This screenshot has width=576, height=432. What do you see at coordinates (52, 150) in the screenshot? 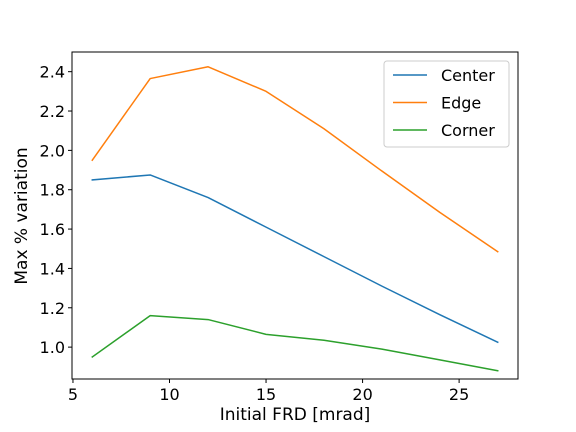
I see `y-tick-label: 2.0` at bounding box center [52, 150].